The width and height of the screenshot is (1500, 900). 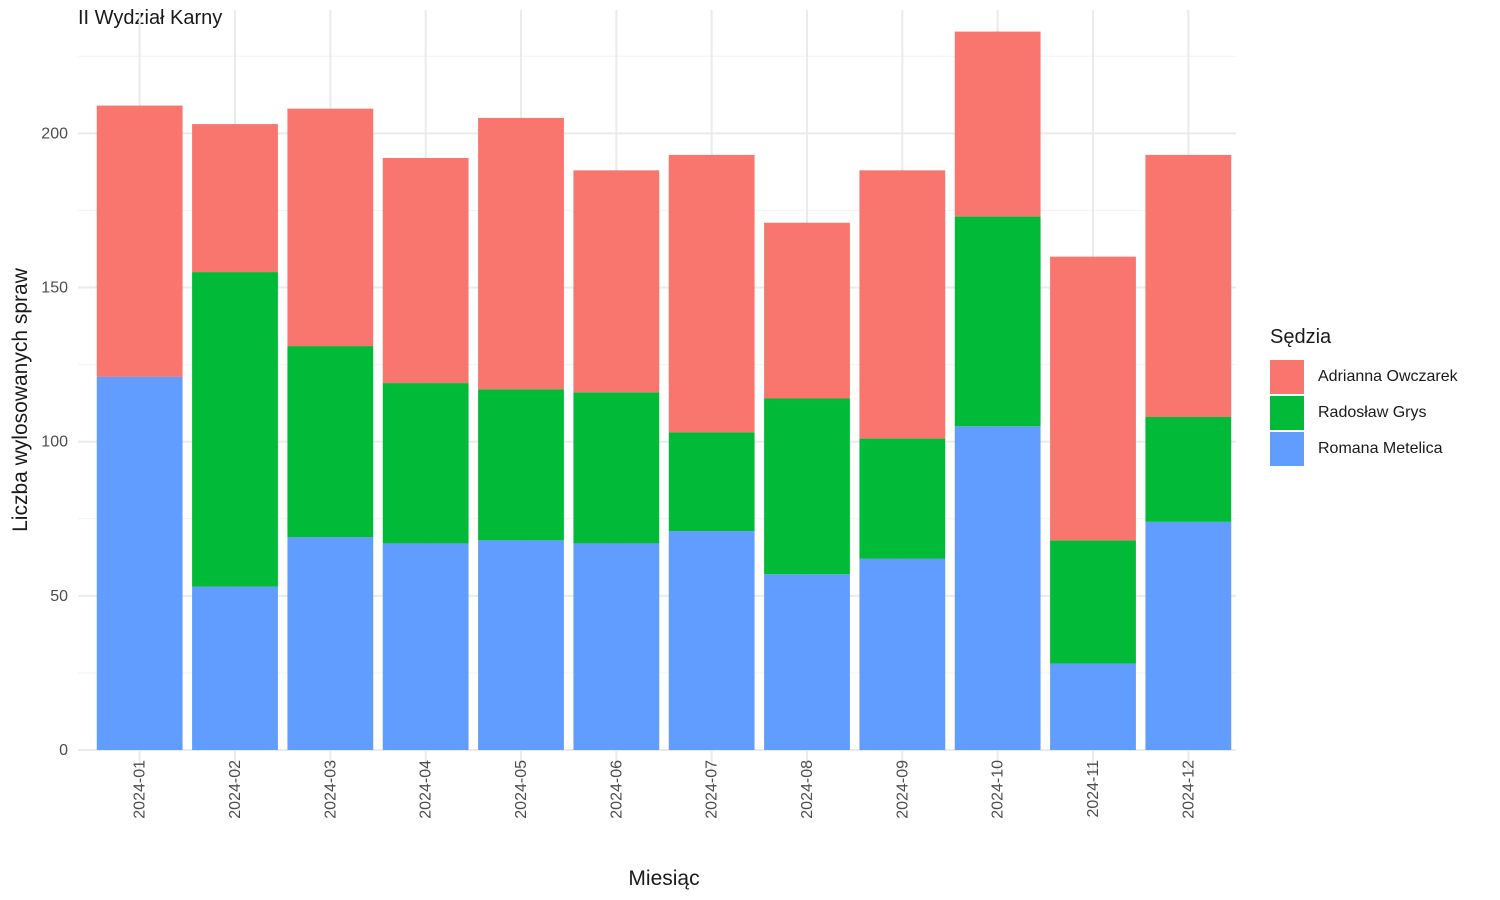 What do you see at coordinates (521, 789) in the screenshot?
I see `x-tick-label: 2024-05` at bounding box center [521, 789].